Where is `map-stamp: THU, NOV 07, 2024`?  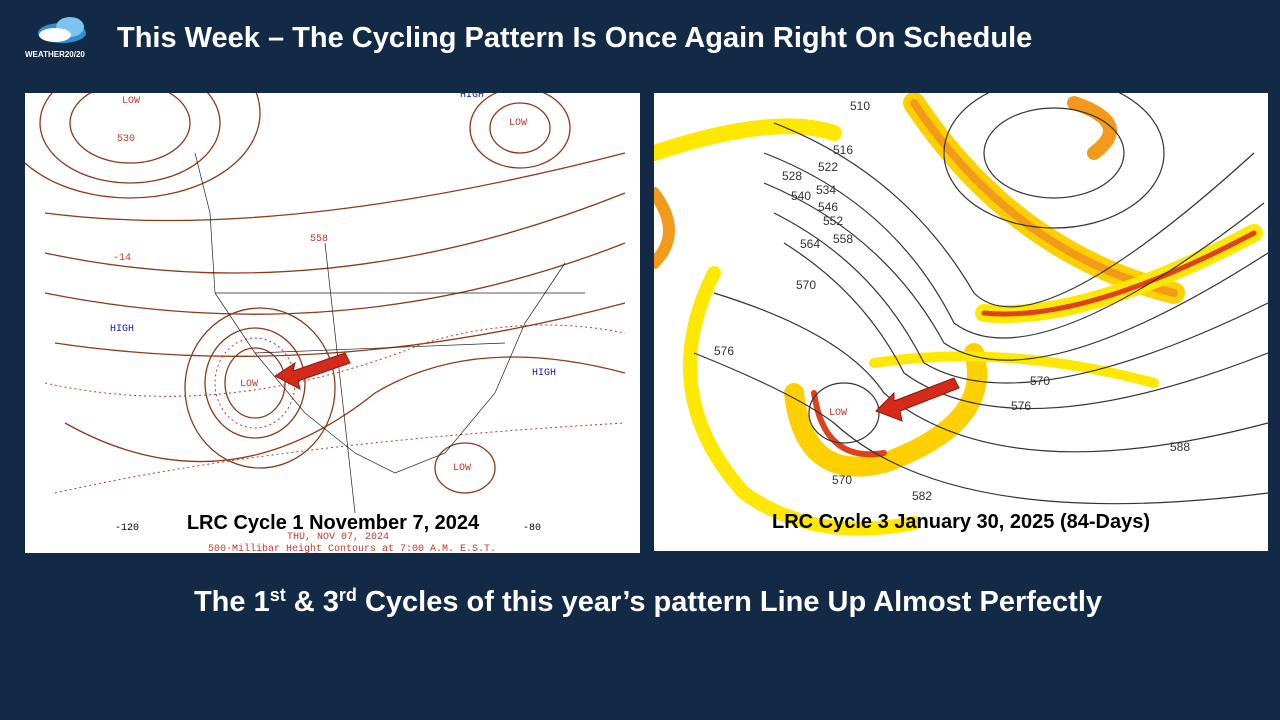
map-stamp: THU, NOV 07, 2024 is located at coordinates (338, 537).